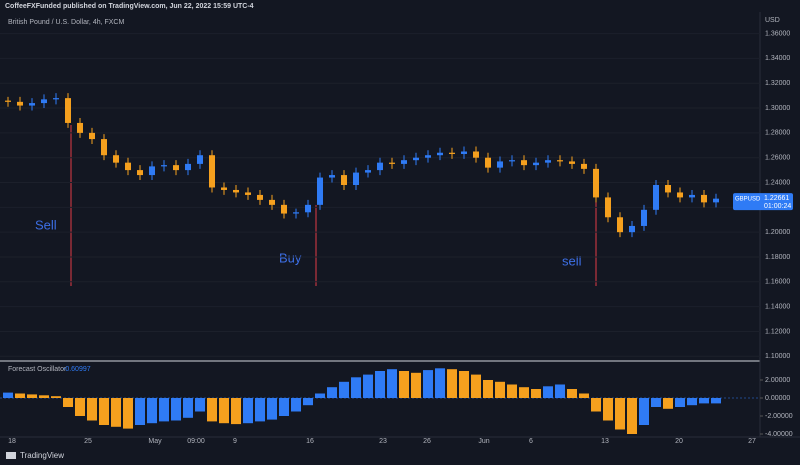 This screenshot has height=465, width=800. I want to click on countdown: 01:00:24, so click(777, 206).